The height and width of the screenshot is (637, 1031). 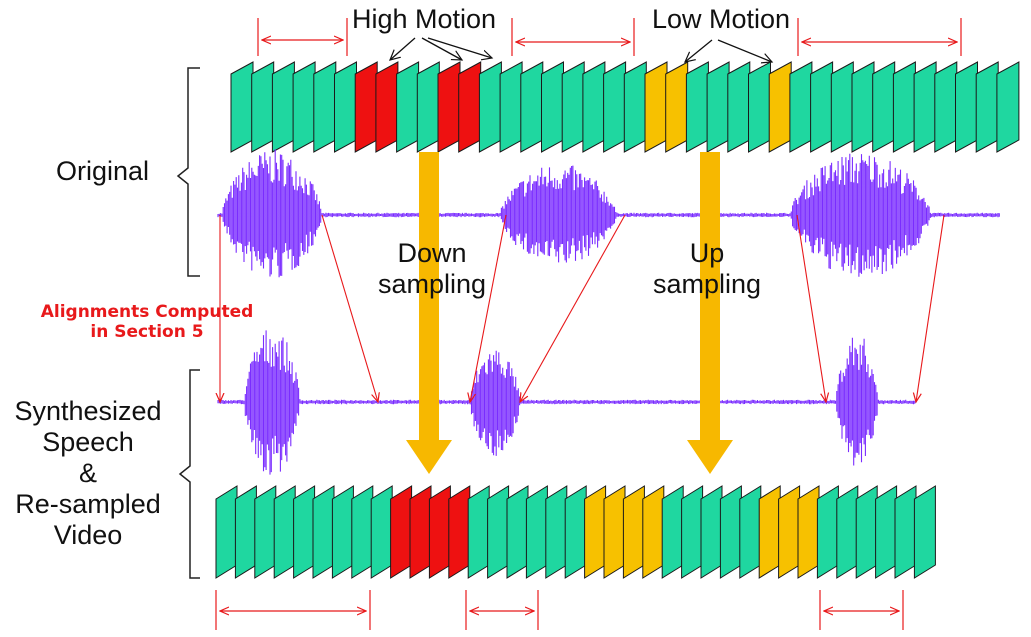 I want to click on resampled-frame-strip, so click(x=575, y=532).